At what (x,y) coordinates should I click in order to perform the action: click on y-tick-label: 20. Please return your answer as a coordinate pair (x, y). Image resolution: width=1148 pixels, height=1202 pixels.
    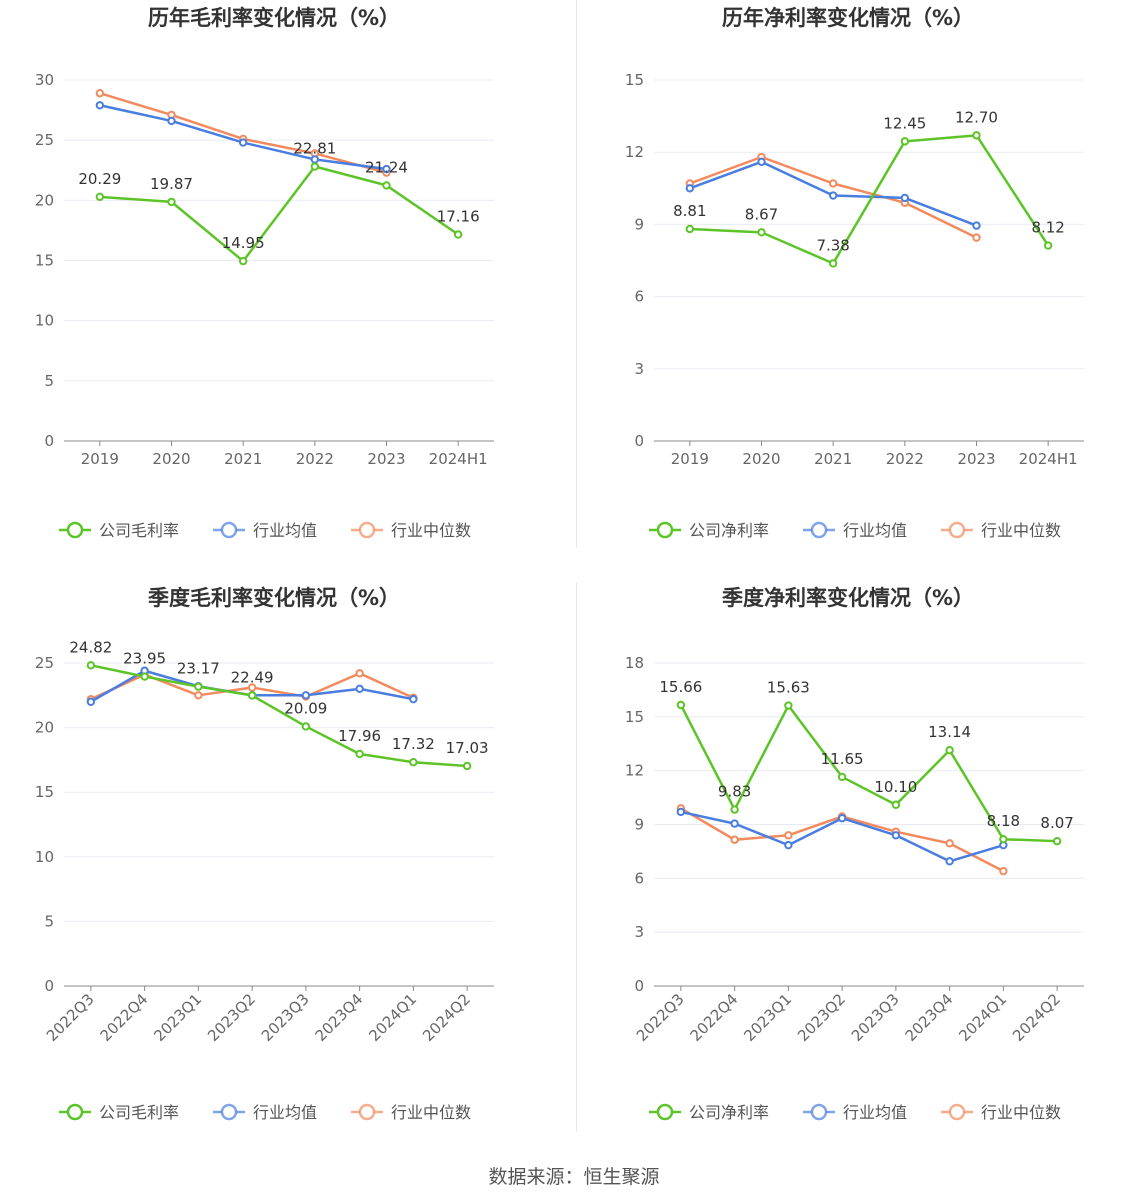
    Looking at the image, I should click on (44, 200).